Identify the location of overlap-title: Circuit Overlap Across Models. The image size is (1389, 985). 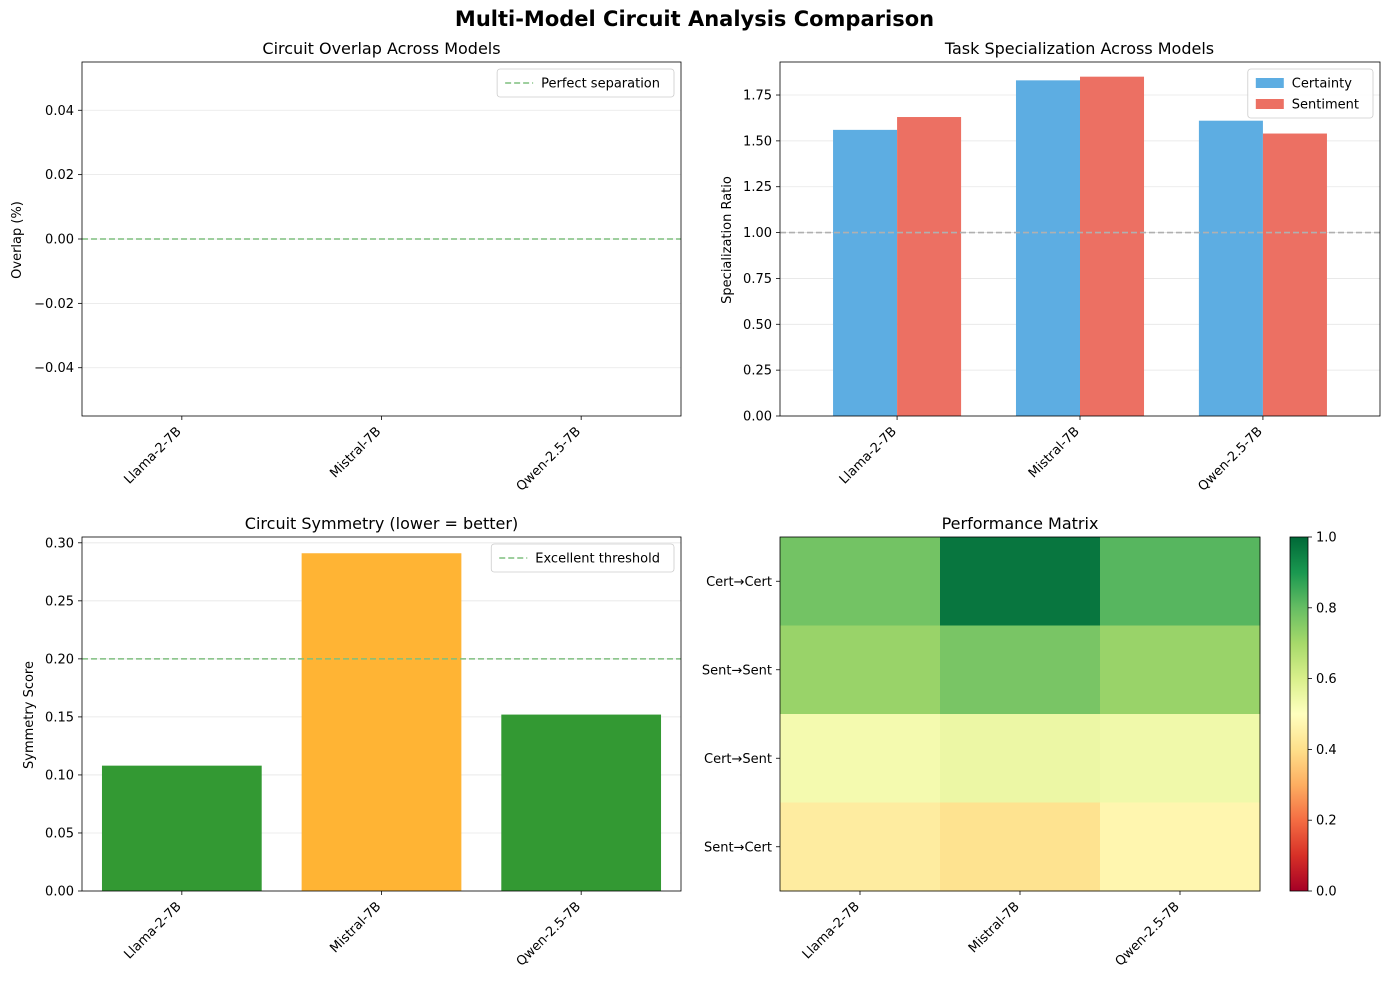
(381, 48).